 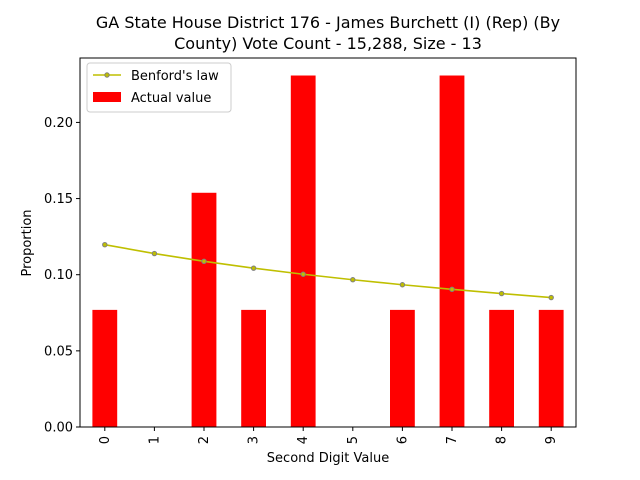 What do you see at coordinates (328, 43) in the screenshot?
I see `chart-title-line2: County) Vote Count - 15,288, Size - 13` at bounding box center [328, 43].